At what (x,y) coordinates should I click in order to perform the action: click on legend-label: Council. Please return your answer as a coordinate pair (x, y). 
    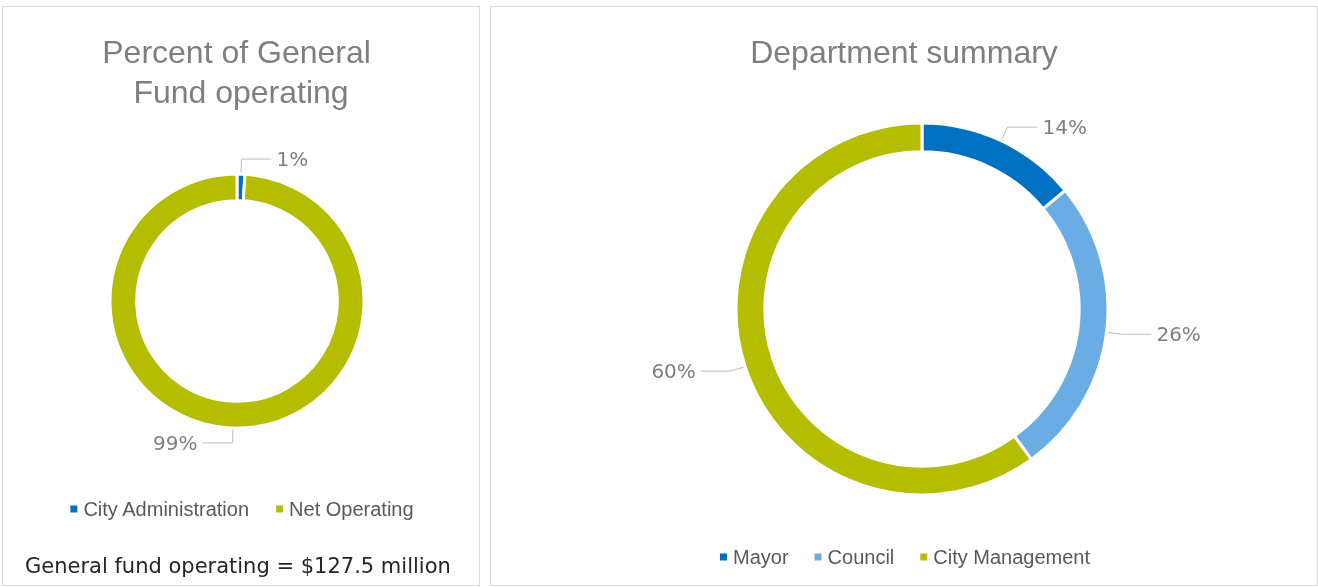
    Looking at the image, I should click on (861, 557).